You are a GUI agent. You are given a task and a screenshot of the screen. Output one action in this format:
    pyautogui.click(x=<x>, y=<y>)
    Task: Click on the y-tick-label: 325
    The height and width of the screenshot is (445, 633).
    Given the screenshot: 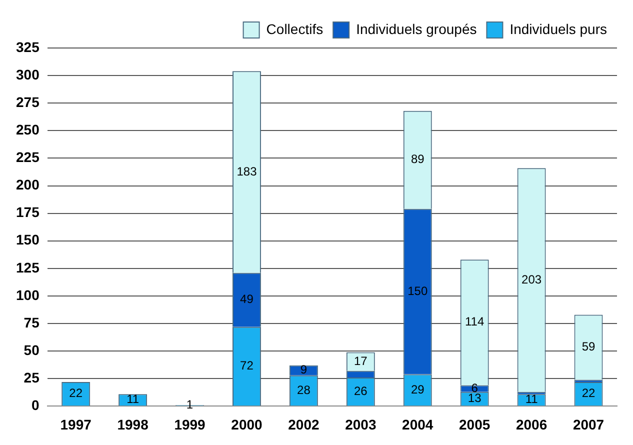 What is the action you would take?
    pyautogui.click(x=28, y=46)
    